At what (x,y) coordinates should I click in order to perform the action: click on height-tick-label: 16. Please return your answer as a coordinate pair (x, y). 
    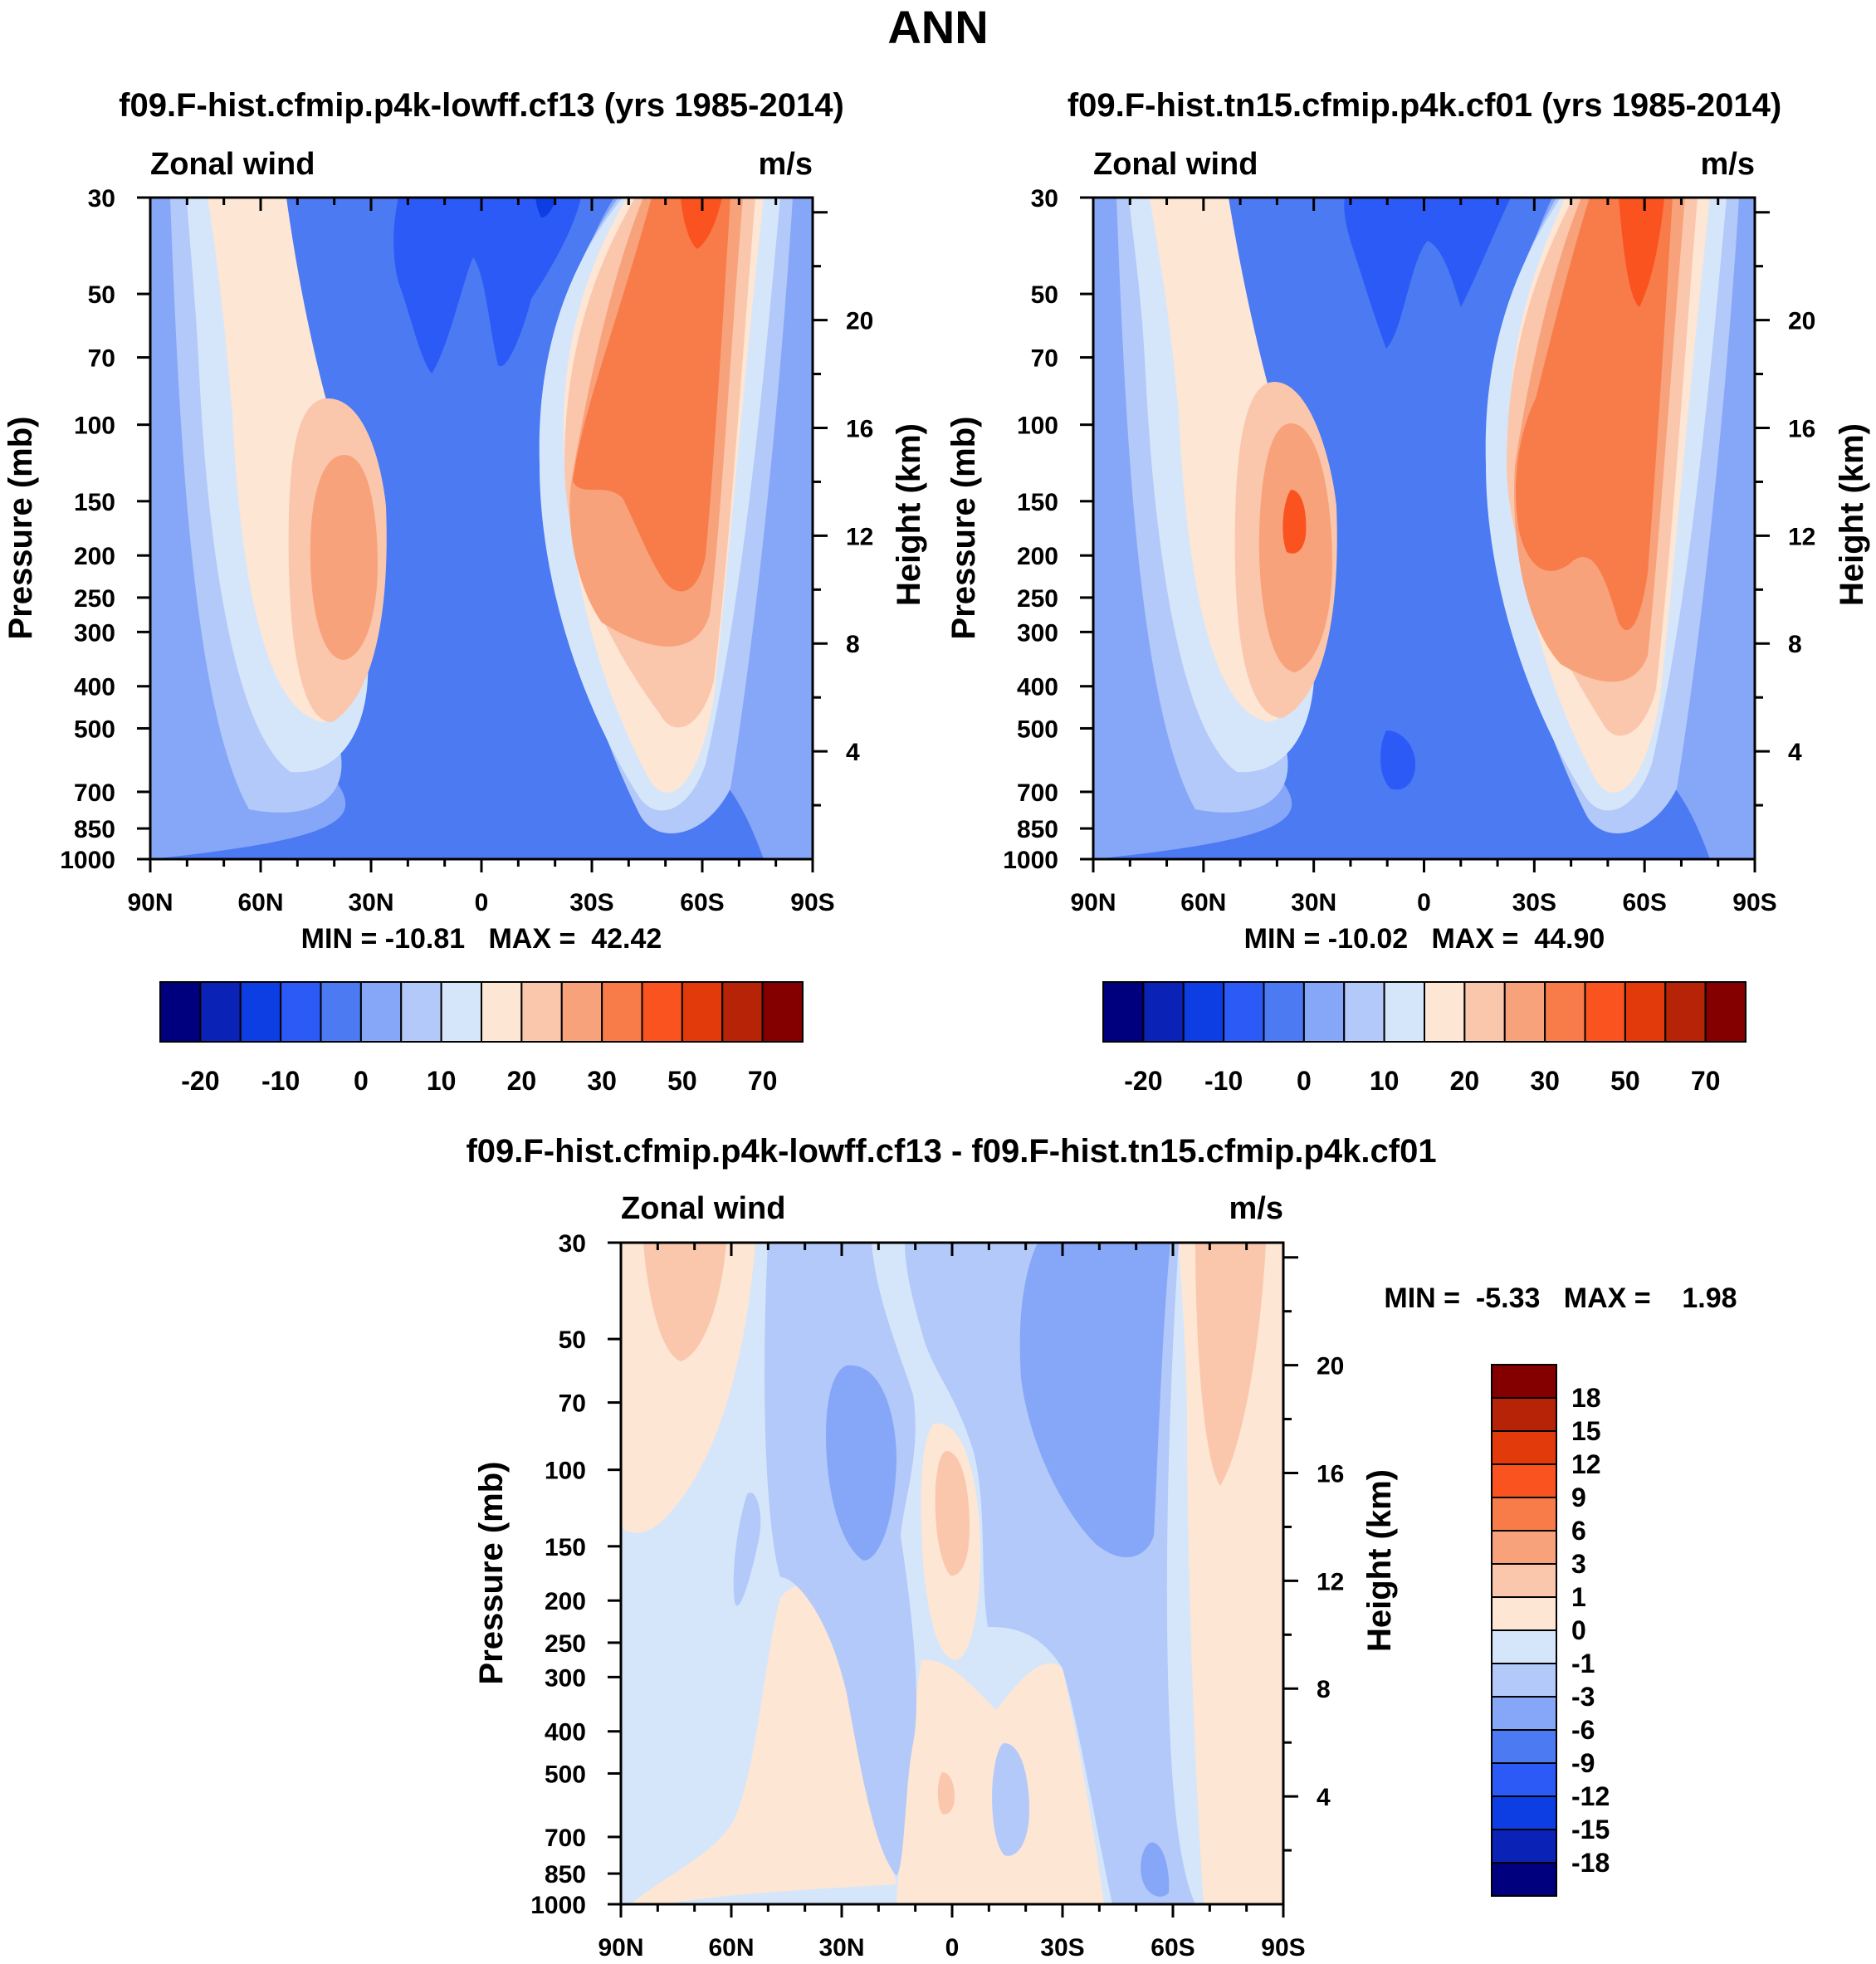
    Looking at the image, I should click on (1330, 1474).